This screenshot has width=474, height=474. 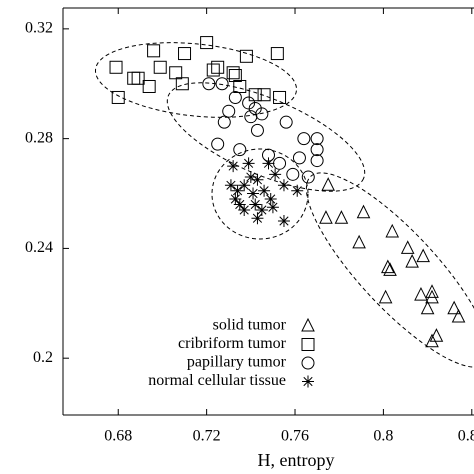 I want to click on x-tick-label: 0.68, so click(x=118, y=436).